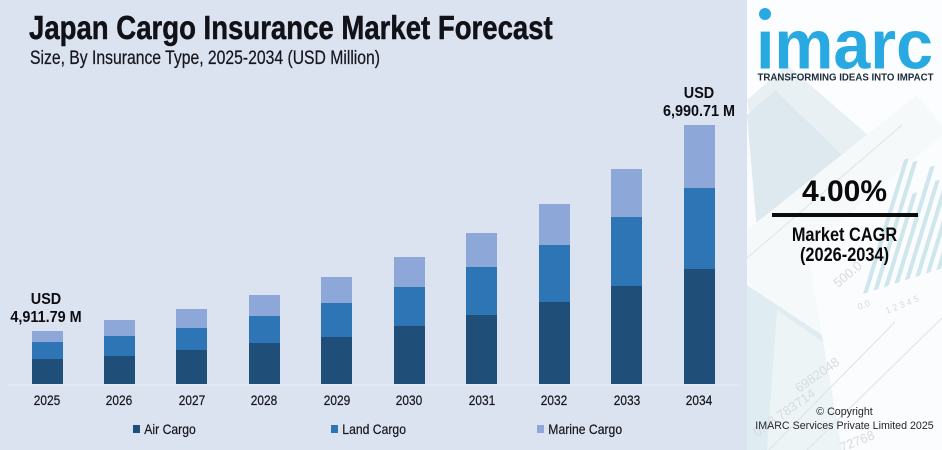 This screenshot has width=942, height=450. What do you see at coordinates (863, 305) in the screenshot?
I see `svg-text: 0.0` at bounding box center [863, 305].